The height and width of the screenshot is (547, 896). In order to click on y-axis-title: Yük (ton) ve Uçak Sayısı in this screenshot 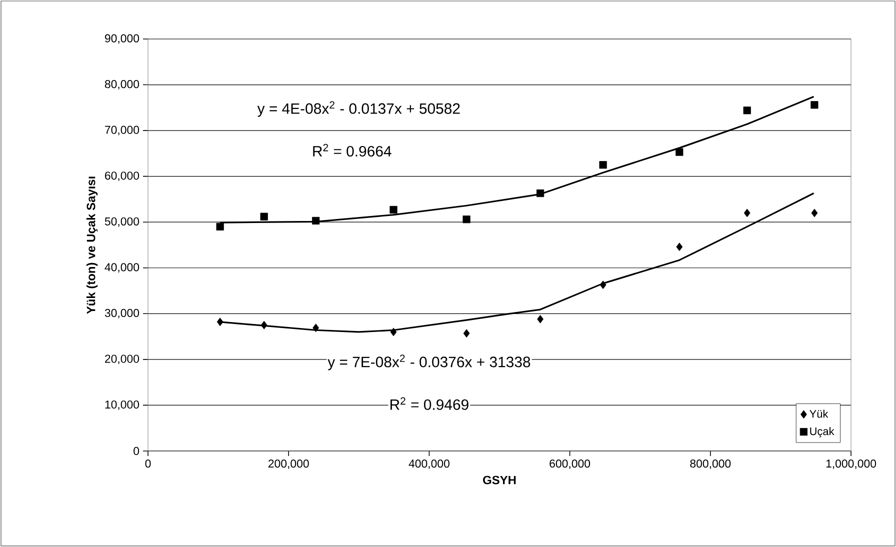, I will do `click(92, 245)`.